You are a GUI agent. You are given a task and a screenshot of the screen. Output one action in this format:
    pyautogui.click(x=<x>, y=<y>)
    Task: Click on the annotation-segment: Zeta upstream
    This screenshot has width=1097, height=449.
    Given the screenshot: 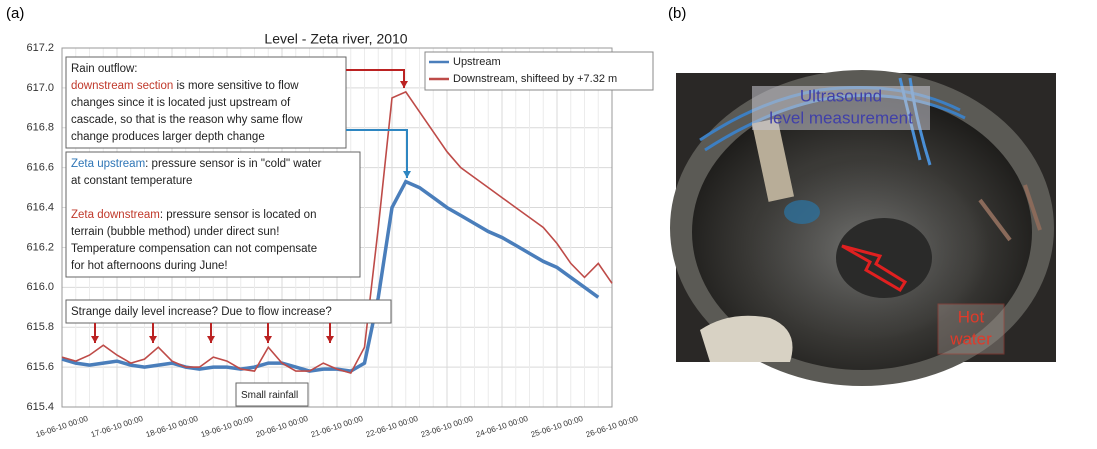 What is the action you would take?
    pyautogui.click(x=108, y=164)
    